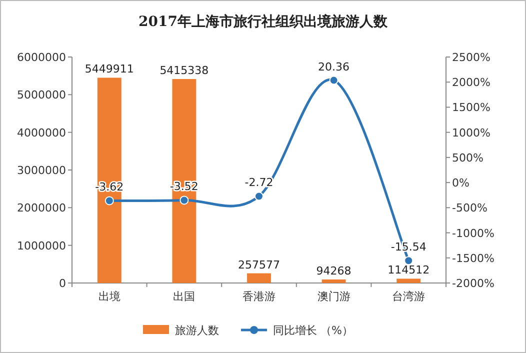 The height and width of the screenshot is (353, 526). What do you see at coordinates (470, 208) in the screenshot?
I see `y2-tick-label: -500%` at bounding box center [470, 208].